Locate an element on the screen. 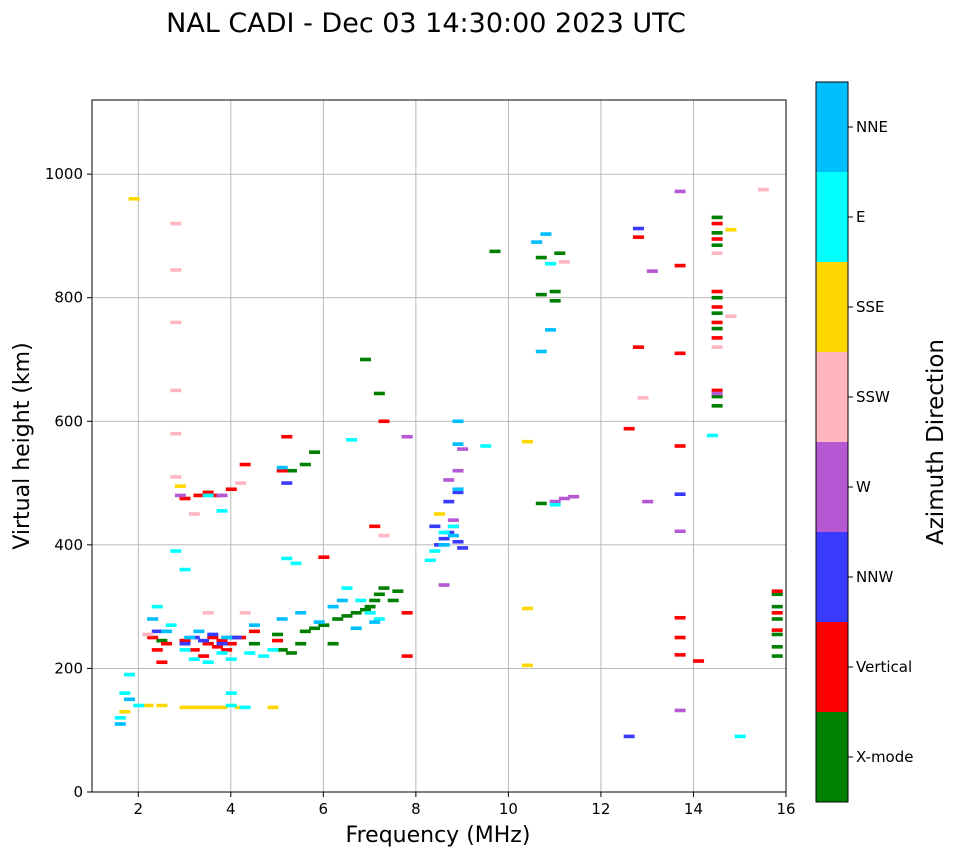 The width and height of the screenshot is (958, 857). y-tick-label: 600 is located at coordinates (68, 421).